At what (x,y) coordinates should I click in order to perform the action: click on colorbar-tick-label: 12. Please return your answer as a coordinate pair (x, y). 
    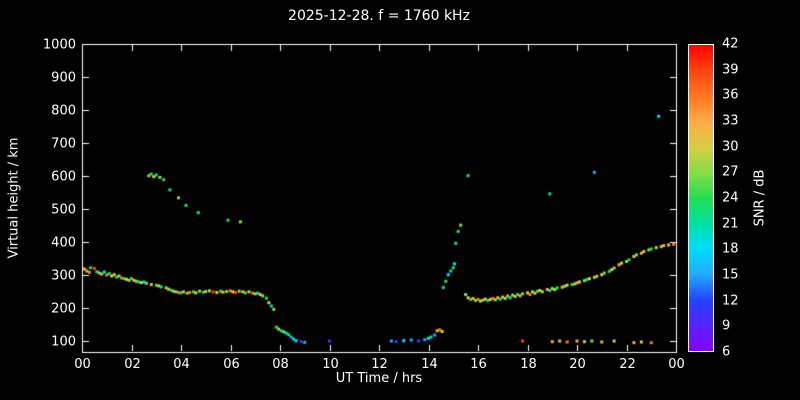
    Looking at the image, I should click on (730, 301).